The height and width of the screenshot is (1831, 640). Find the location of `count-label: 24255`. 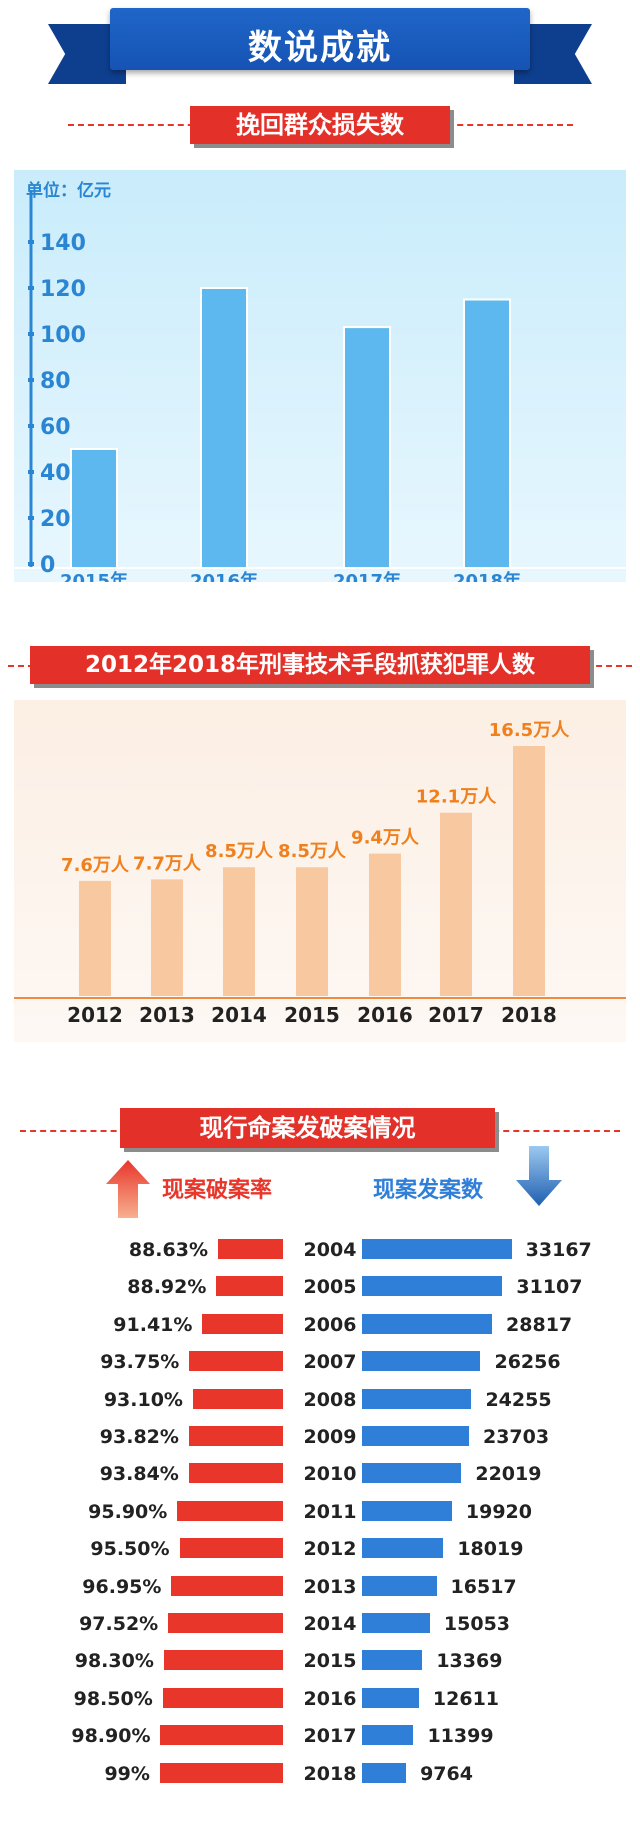

count-label: 24255 is located at coordinates (518, 1399).